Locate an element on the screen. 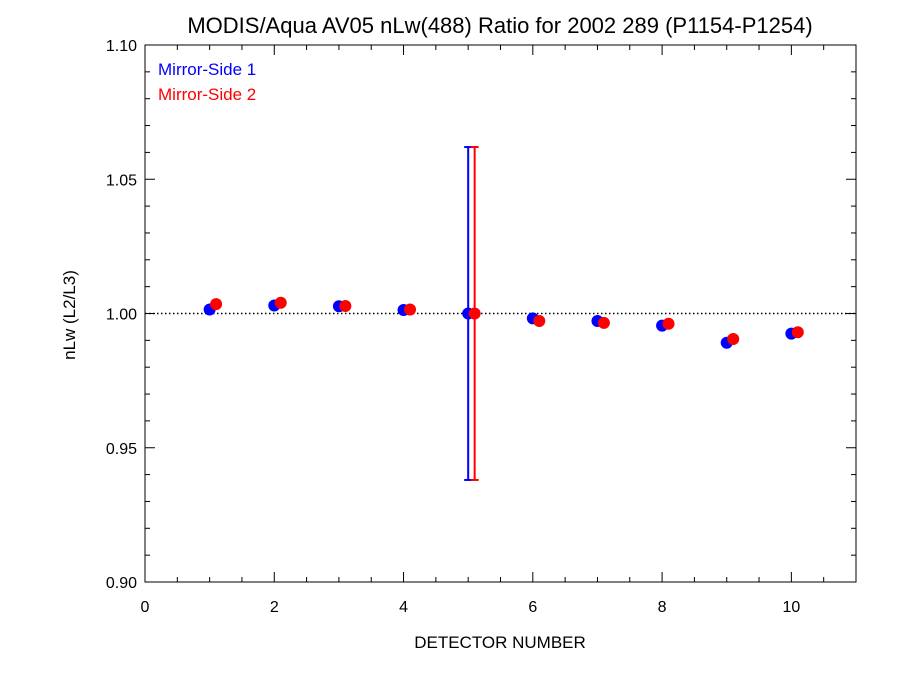 The image size is (900, 675). y-tick-label: 1.00 is located at coordinates (121, 315).